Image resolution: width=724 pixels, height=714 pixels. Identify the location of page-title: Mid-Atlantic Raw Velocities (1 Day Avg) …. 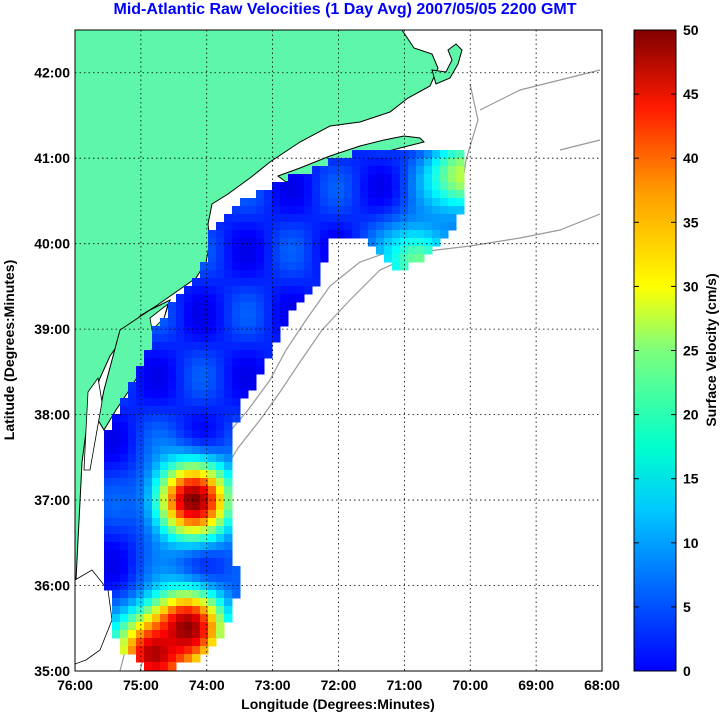
(345, 9).